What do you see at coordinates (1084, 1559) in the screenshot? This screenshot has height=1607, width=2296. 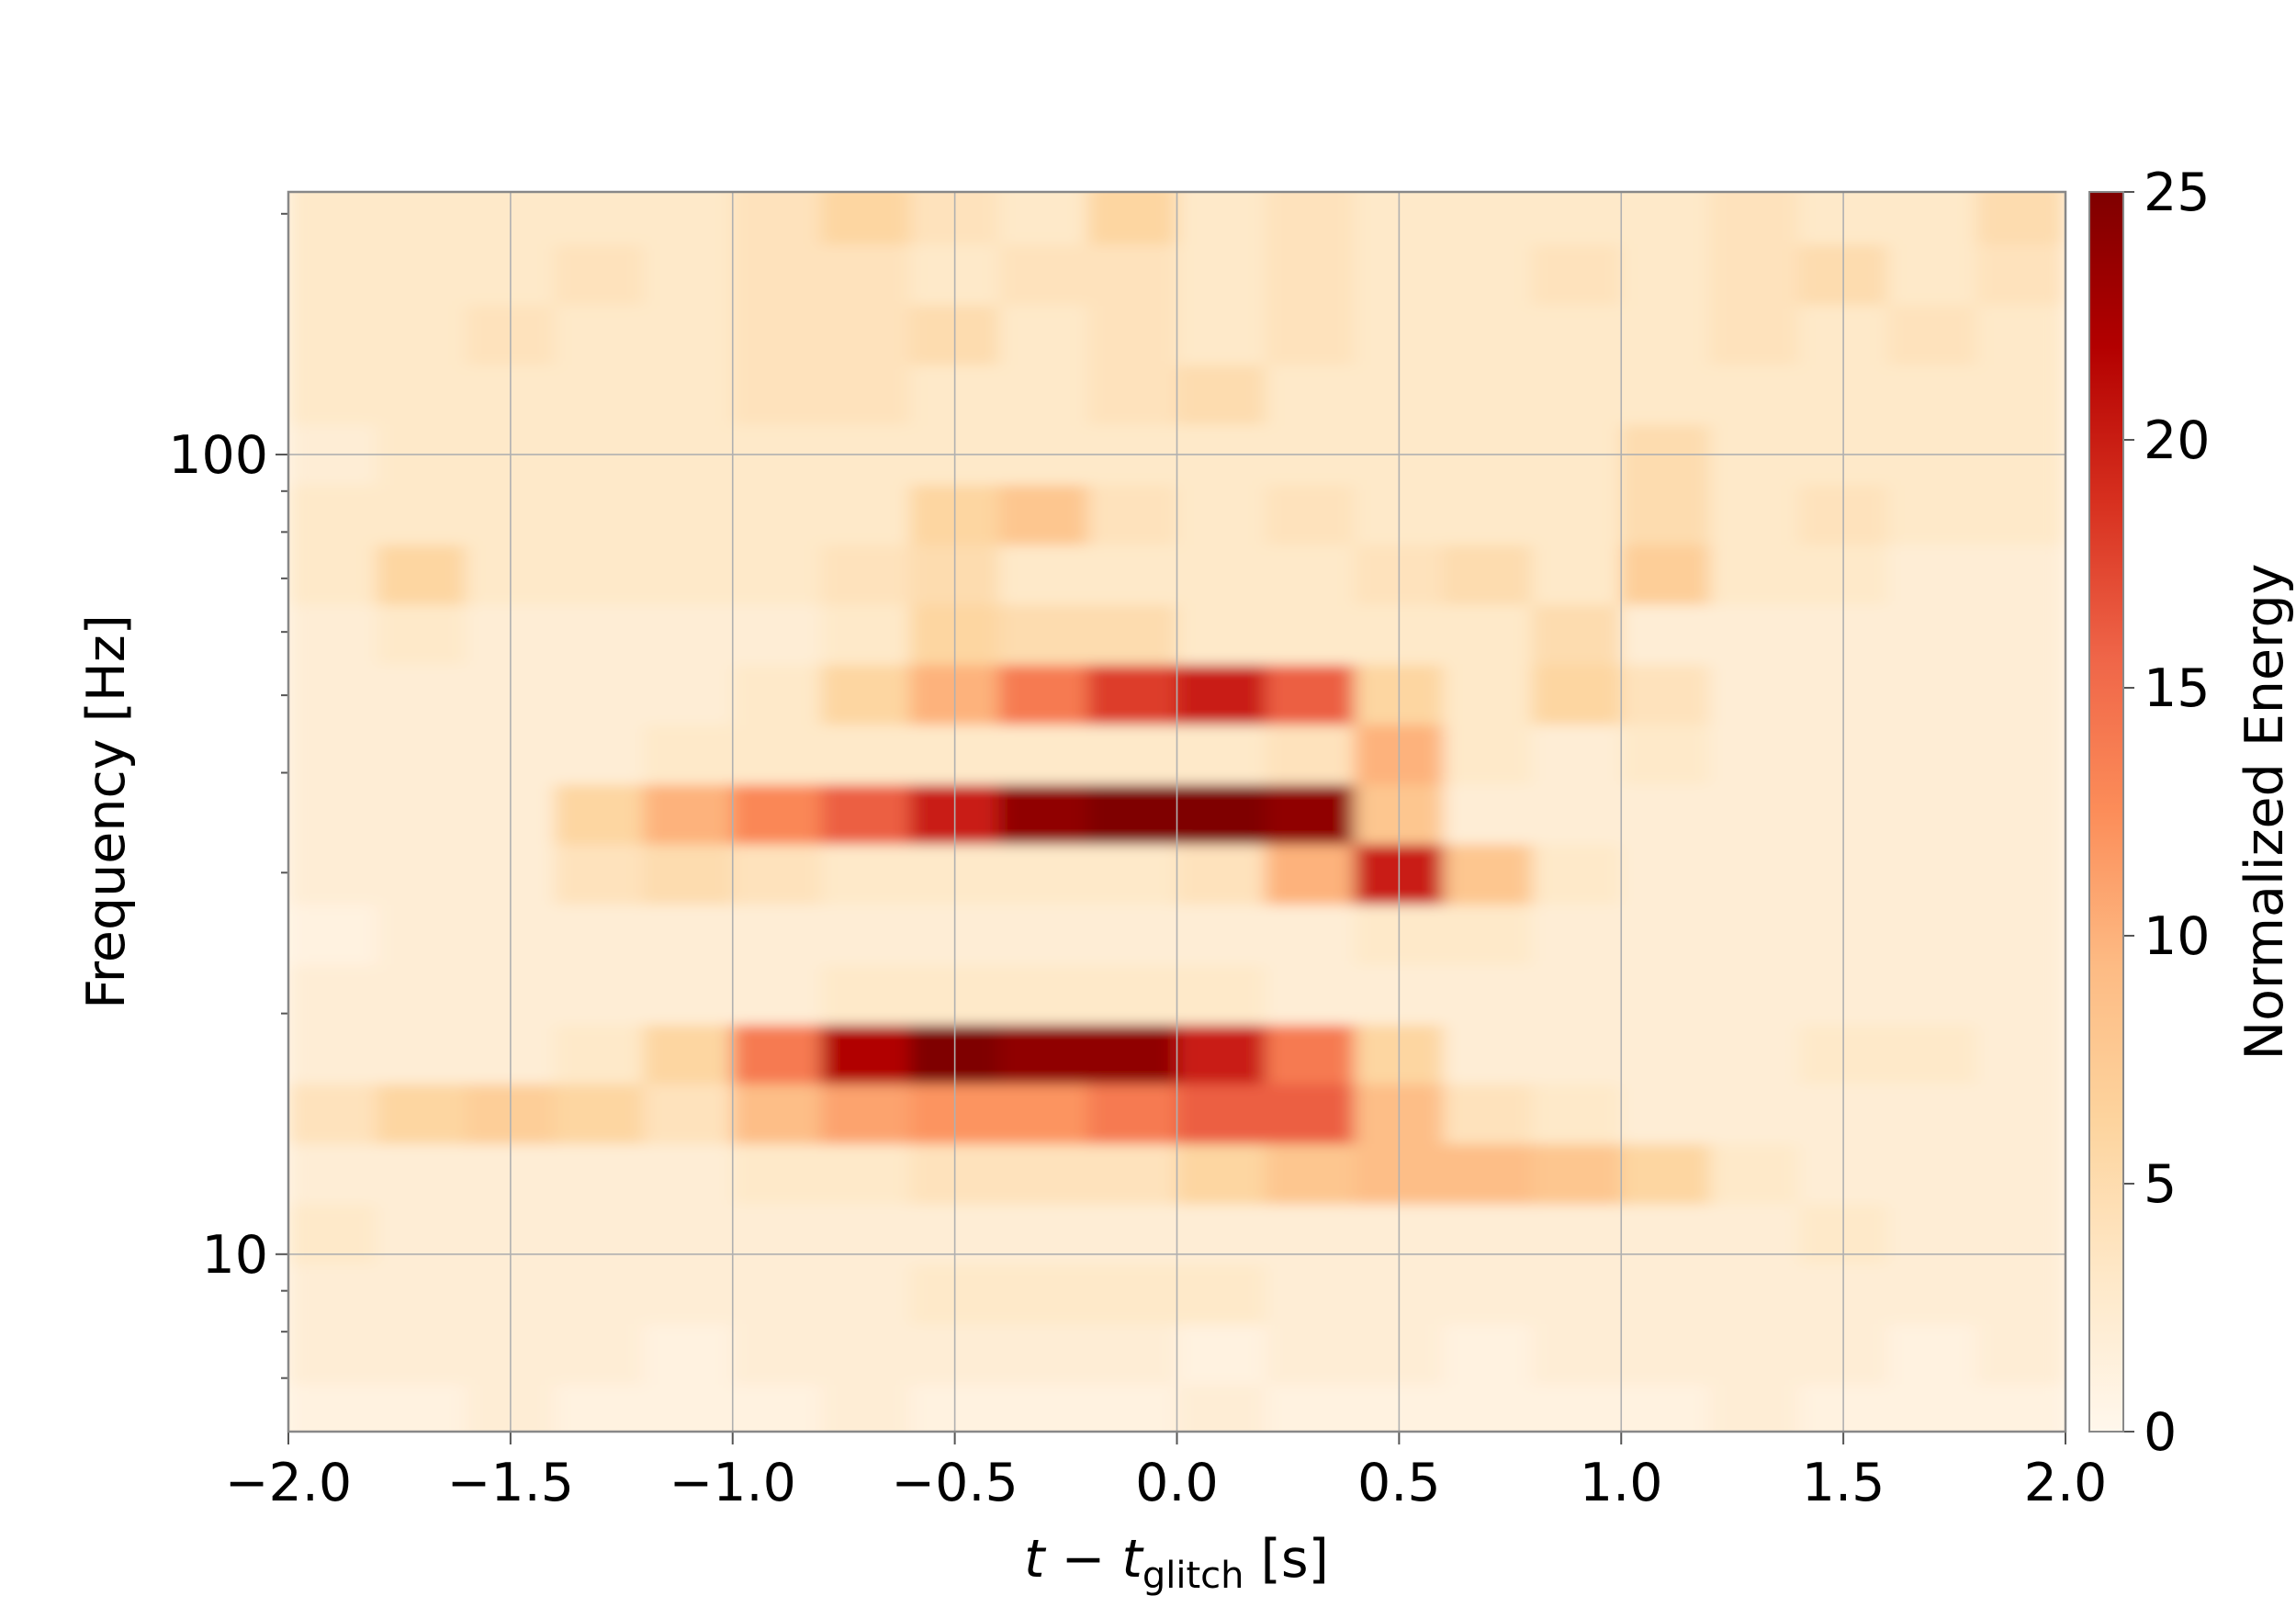 I see `x-label-main: t − t` at bounding box center [1084, 1559].